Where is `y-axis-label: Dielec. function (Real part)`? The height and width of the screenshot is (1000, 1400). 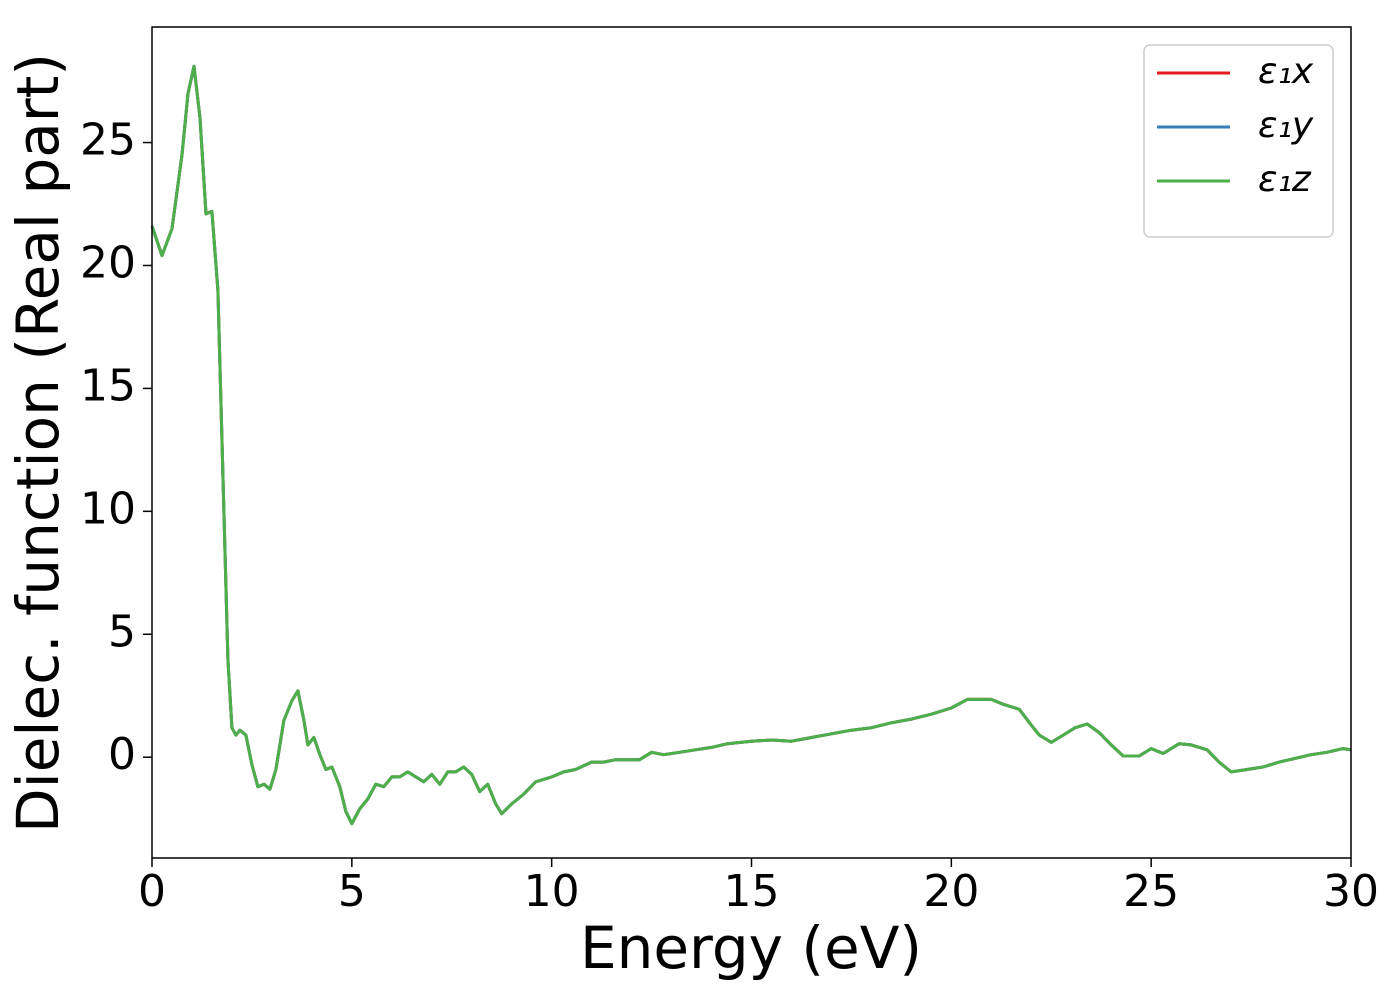 y-axis-label: Dielec. function (Real part) is located at coordinates (38, 443).